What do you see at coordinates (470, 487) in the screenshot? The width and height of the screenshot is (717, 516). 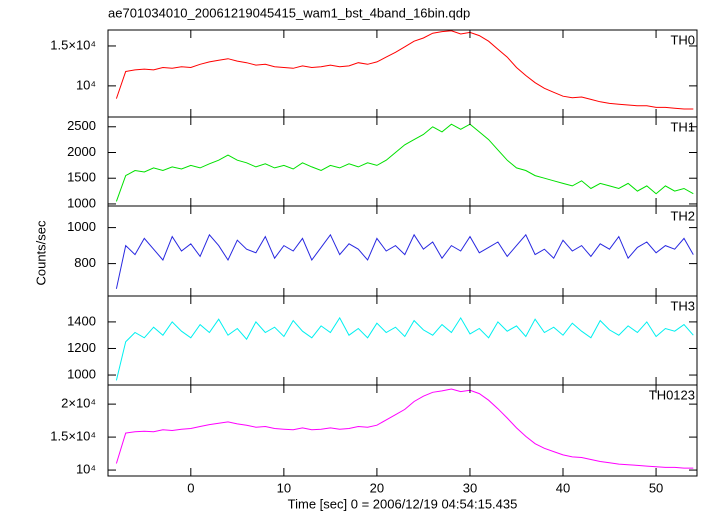 I see `x-tick-label: 30` at bounding box center [470, 487].